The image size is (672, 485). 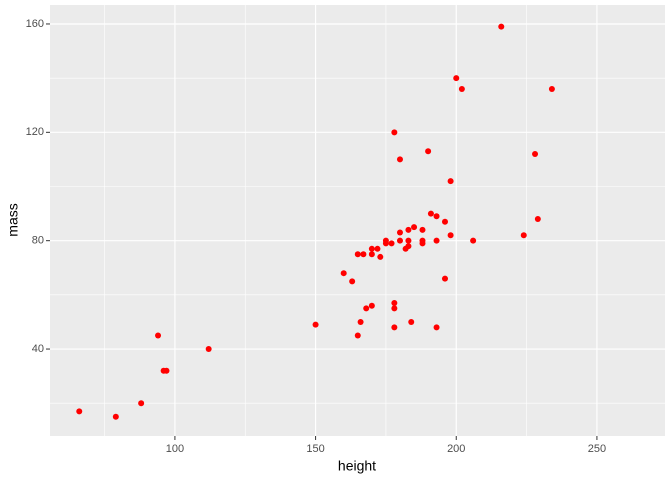 What do you see at coordinates (35, 132) in the screenshot?
I see `y-tick-label: 120` at bounding box center [35, 132].